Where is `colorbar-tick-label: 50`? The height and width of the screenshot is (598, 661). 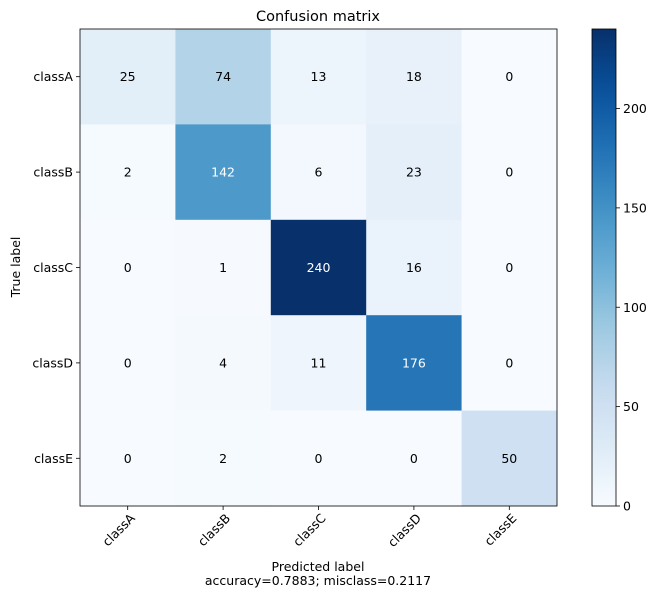 colorbar-tick-label: 50 is located at coordinates (631, 406).